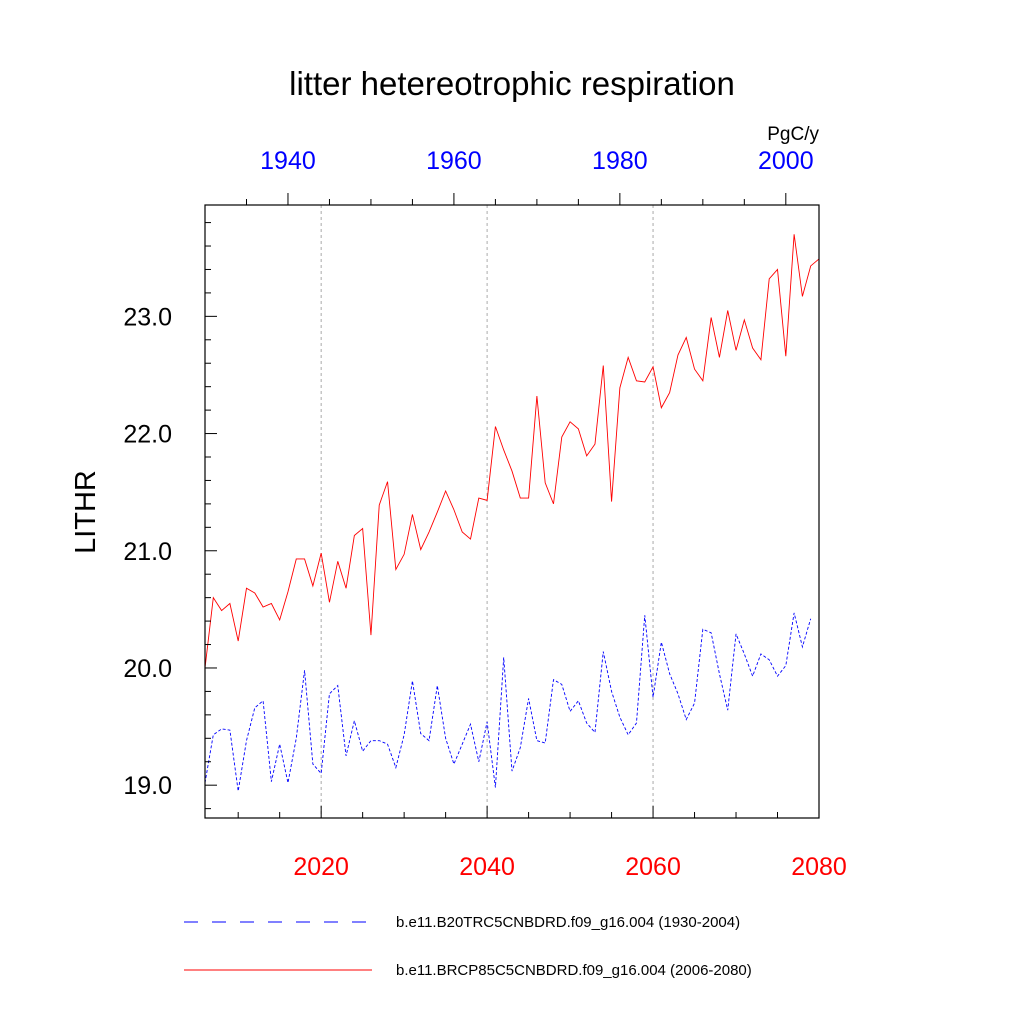 This screenshot has height=1024, width=1024. Describe the element at coordinates (321, 867) in the screenshot. I see `x-bottom-tick-label: 2020` at that location.